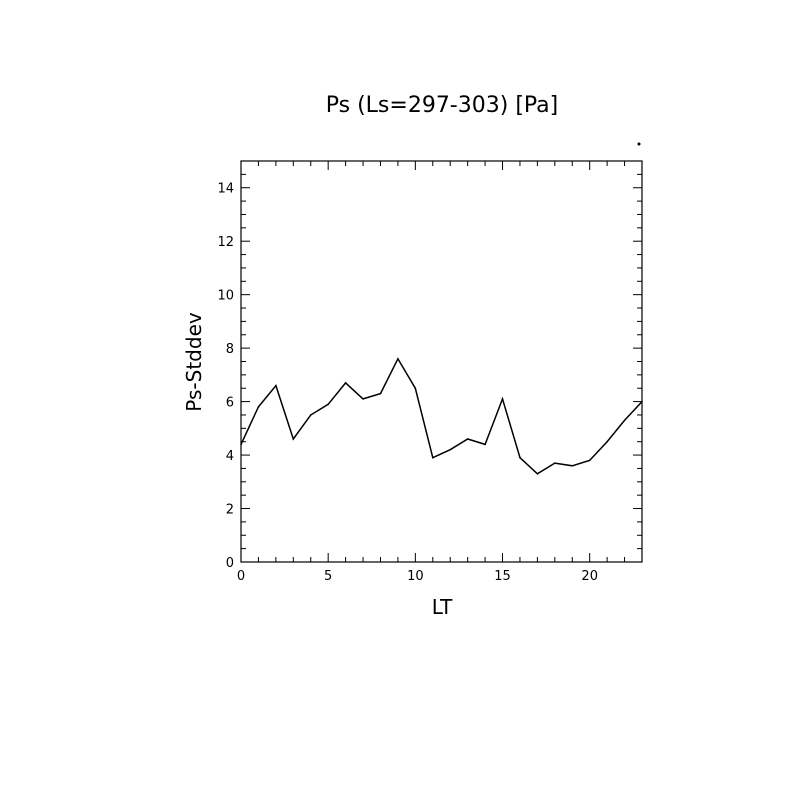  What do you see at coordinates (415, 576) in the screenshot?
I see `x-tick-label: 10` at bounding box center [415, 576].